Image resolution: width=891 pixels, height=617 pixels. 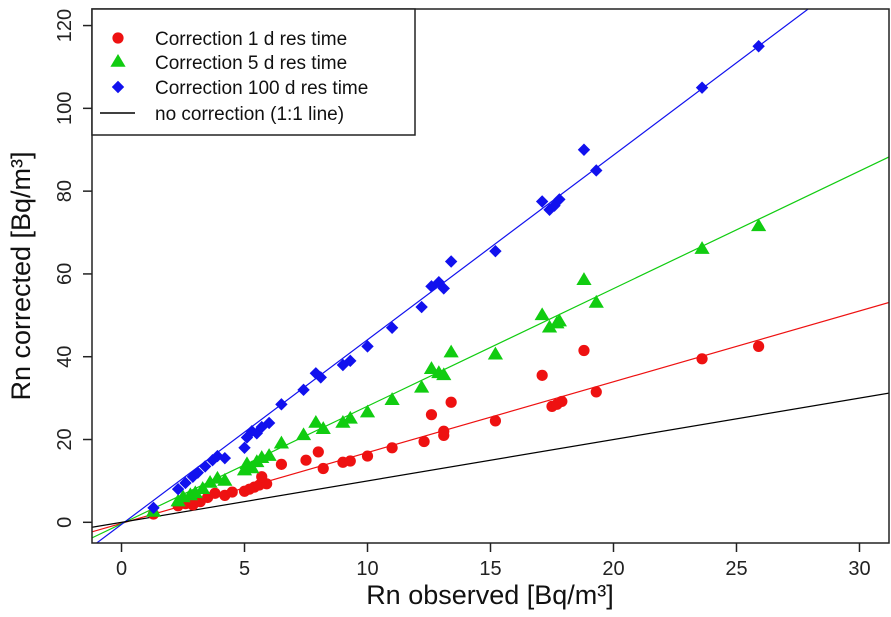 I want to click on y-tick-label: 120, so click(x=65, y=25).